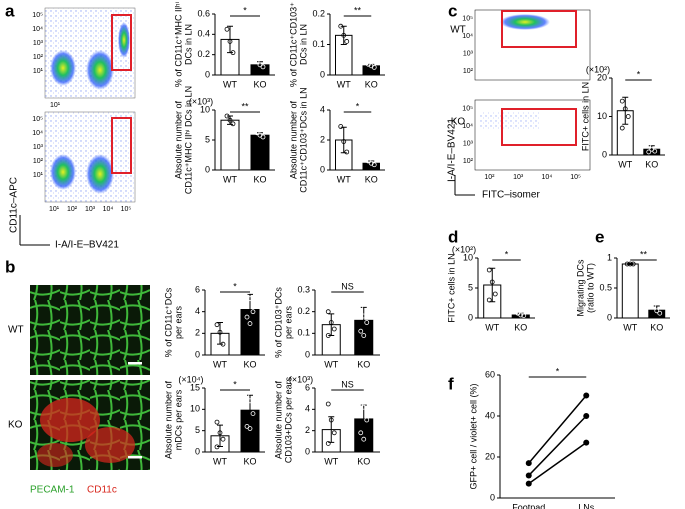 Image resolution: width=685 pixels, height=509 pixels. What do you see at coordinates (203, 34) in the screenshot?
I see `y-tick-label: 0.4` at bounding box center [203, 34].